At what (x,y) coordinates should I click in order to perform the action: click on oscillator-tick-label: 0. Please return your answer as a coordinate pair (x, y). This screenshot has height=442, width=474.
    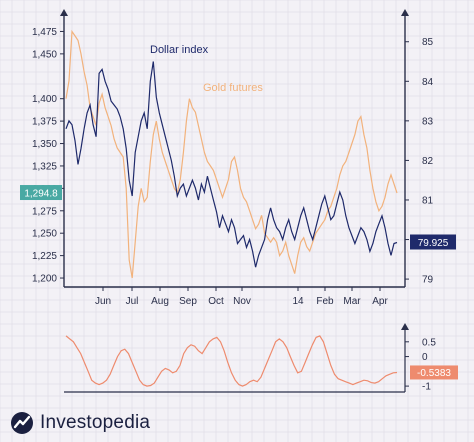
    Looking at the image, I should click on (425, 357).